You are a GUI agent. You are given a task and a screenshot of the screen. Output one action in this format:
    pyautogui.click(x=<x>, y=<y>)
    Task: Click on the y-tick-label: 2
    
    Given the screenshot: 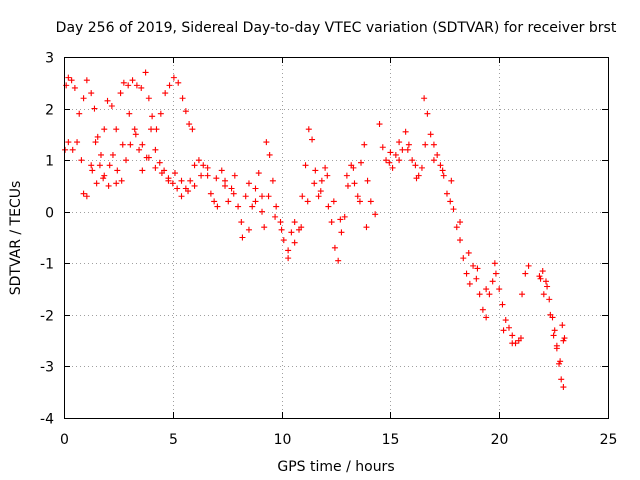 What is the action you would take?
    pyautogui.click(x=49, y=111)
    